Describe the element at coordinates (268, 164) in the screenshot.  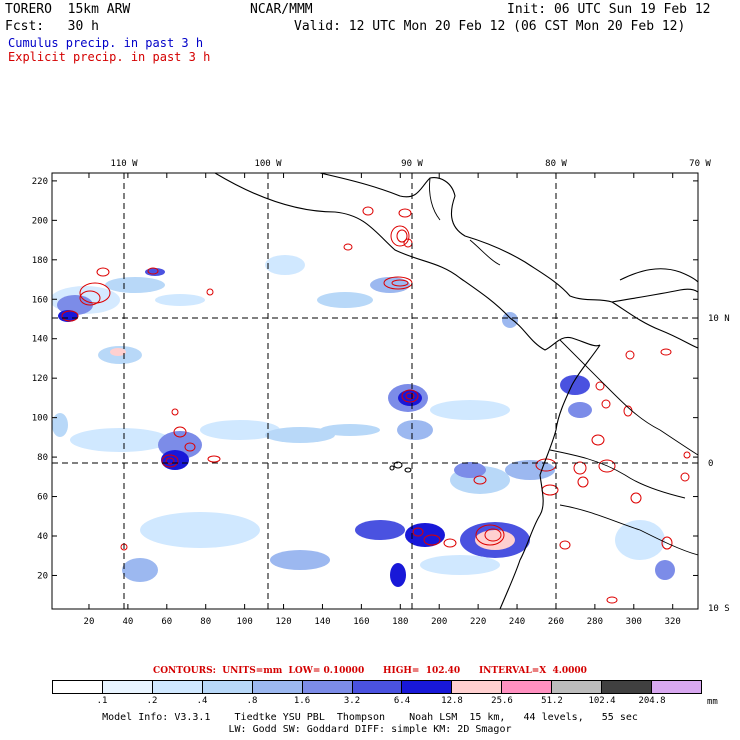
I see `lon-label-100w: 100 W` at that location.